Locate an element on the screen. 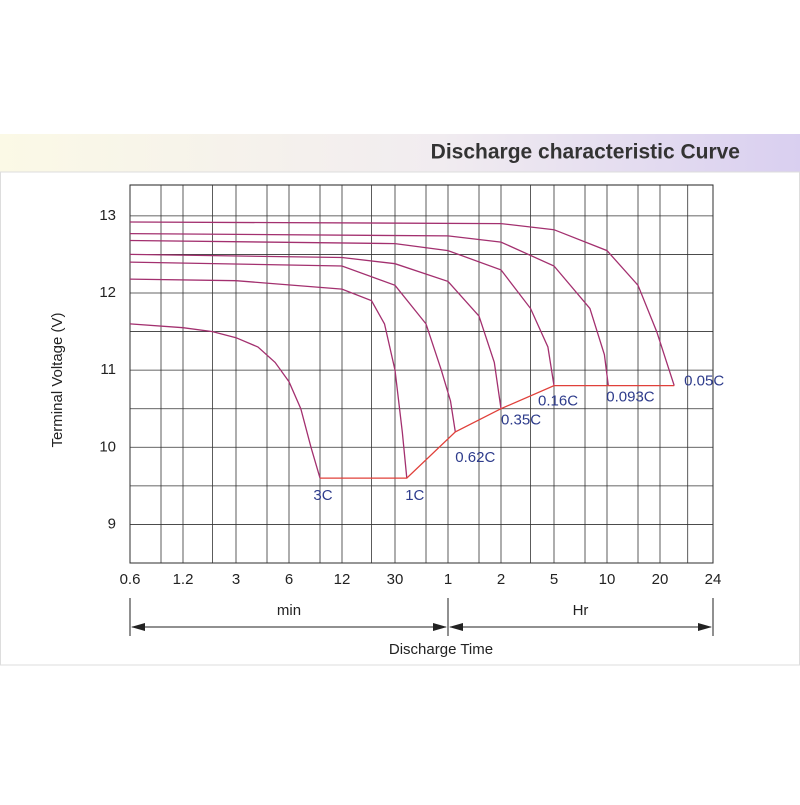 This screenshot has width=800, height=805. curve-label: 0.16C is located at coordinates (558, 401).